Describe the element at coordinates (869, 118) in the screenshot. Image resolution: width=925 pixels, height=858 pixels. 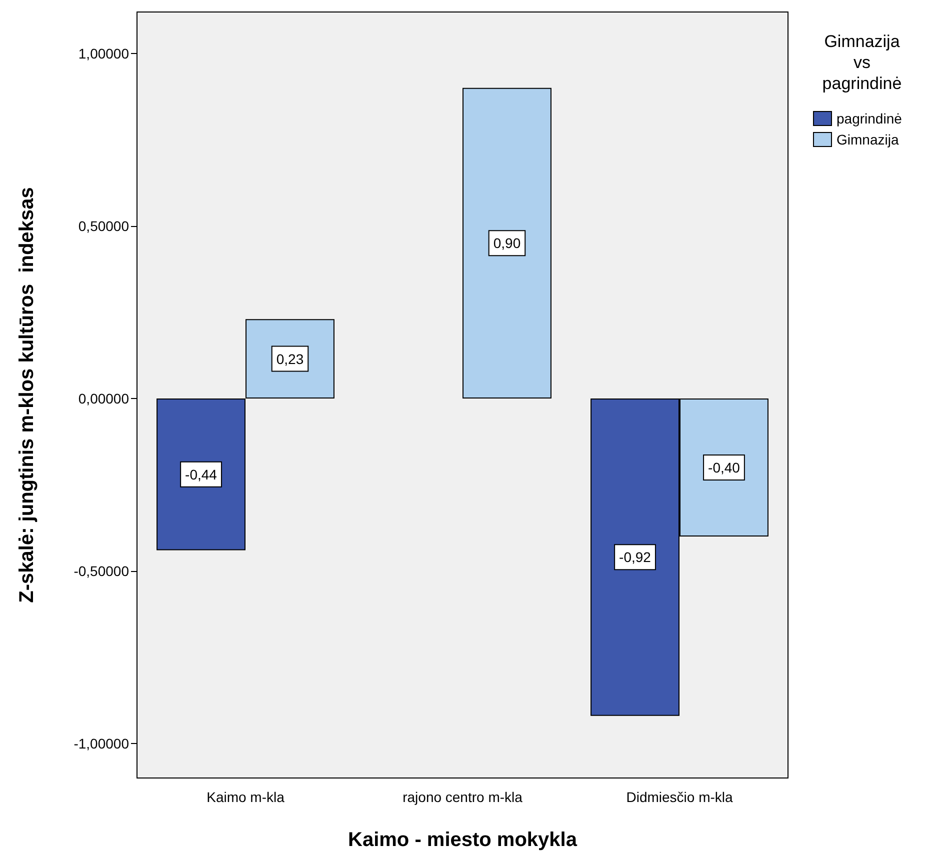
I see `legend-label: pagrindinė` at that location.